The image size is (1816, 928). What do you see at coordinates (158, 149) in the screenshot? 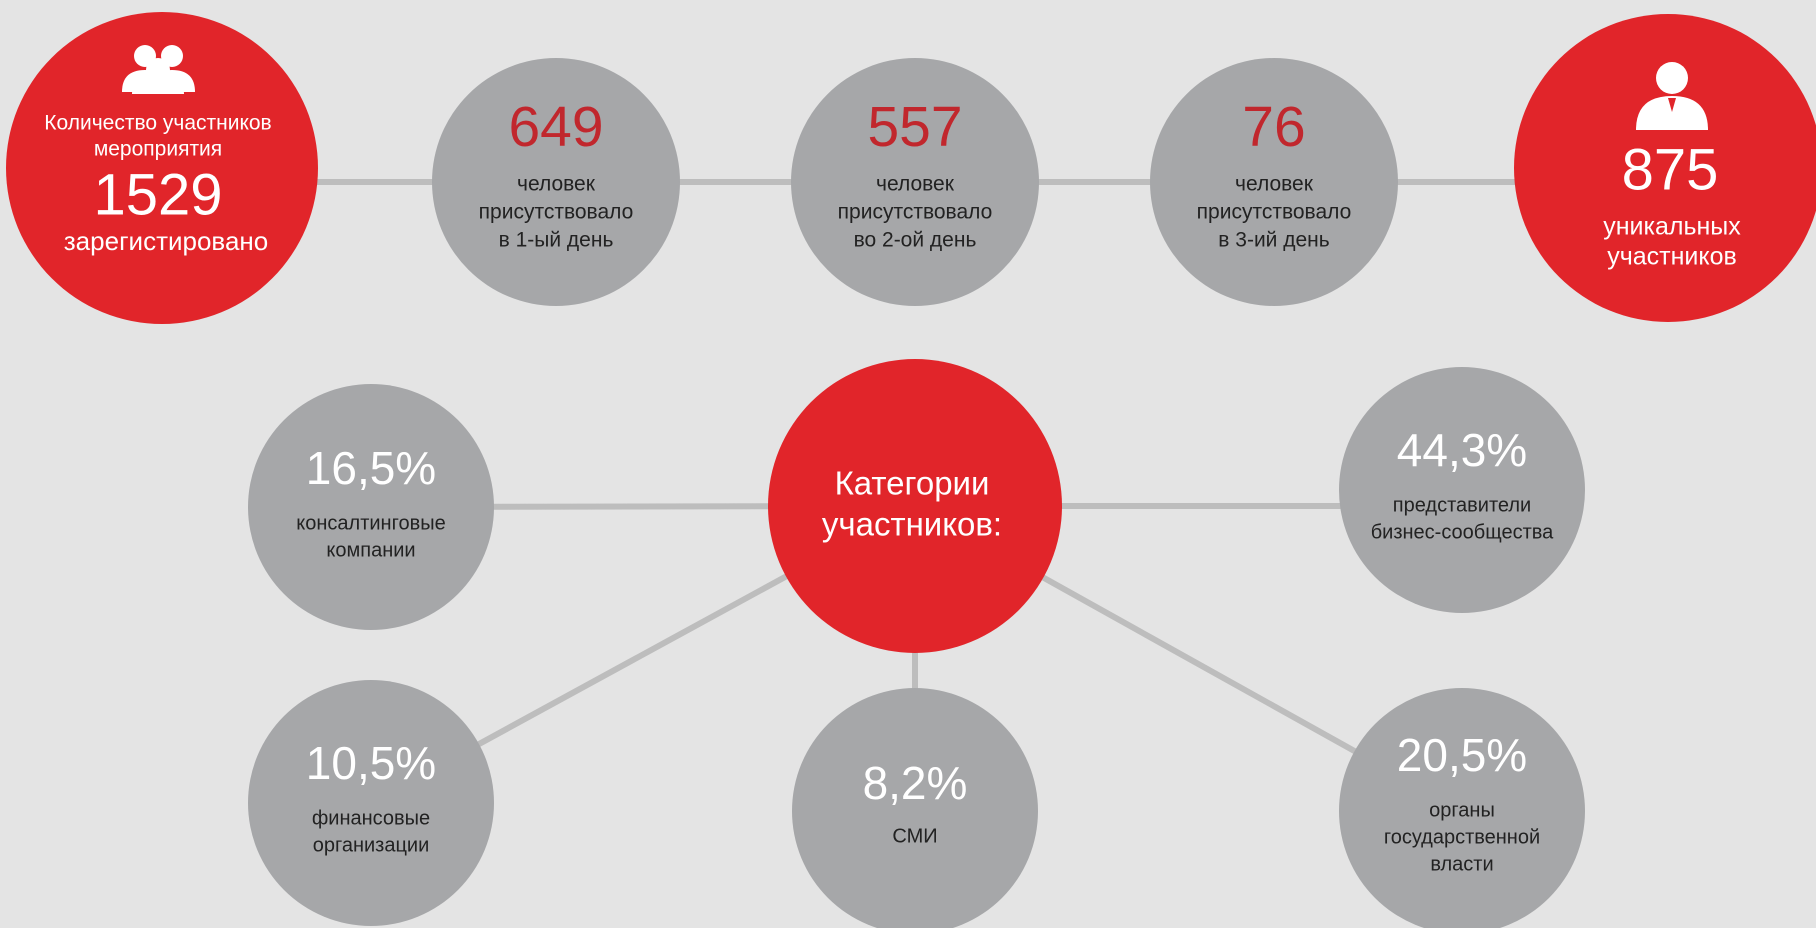
I see `registered-label: мероприятия` at bounding box center [158, 149].